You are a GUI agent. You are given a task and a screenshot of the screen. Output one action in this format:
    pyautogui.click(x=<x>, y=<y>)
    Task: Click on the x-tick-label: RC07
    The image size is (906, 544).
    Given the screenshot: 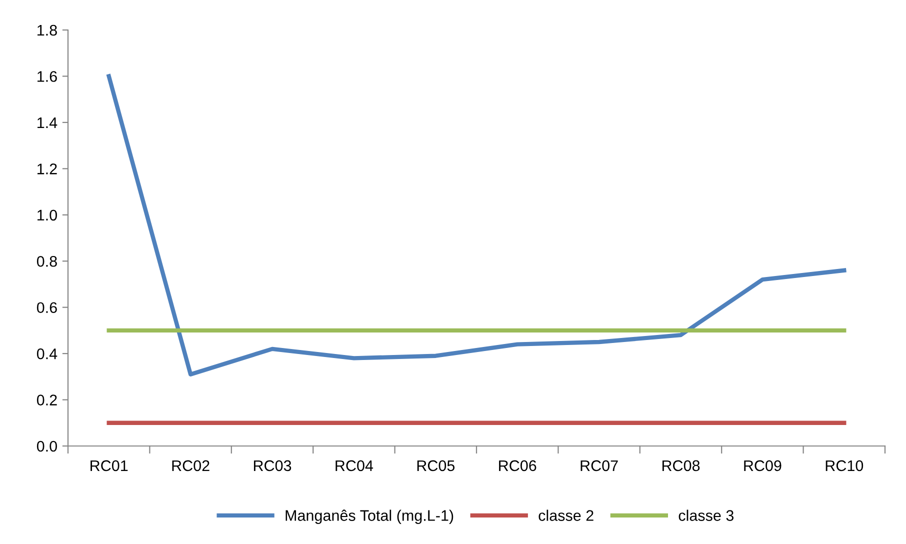 What is the action you would take?
    pyautogui.click(x=599, y=466)
    